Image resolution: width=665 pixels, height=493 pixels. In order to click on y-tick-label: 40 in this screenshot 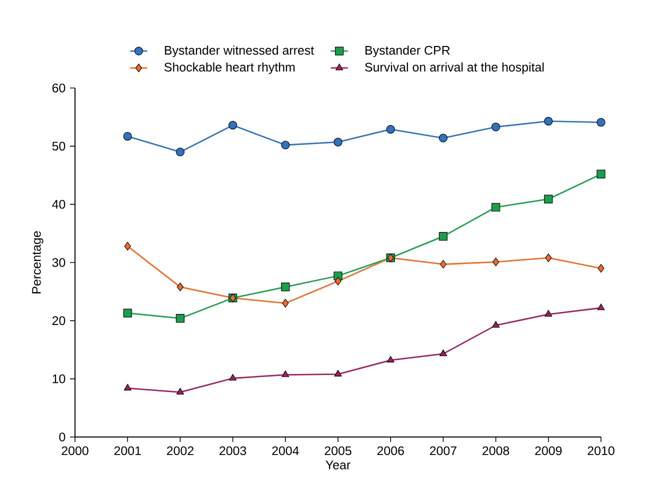, I will do `click(59, 204)`.